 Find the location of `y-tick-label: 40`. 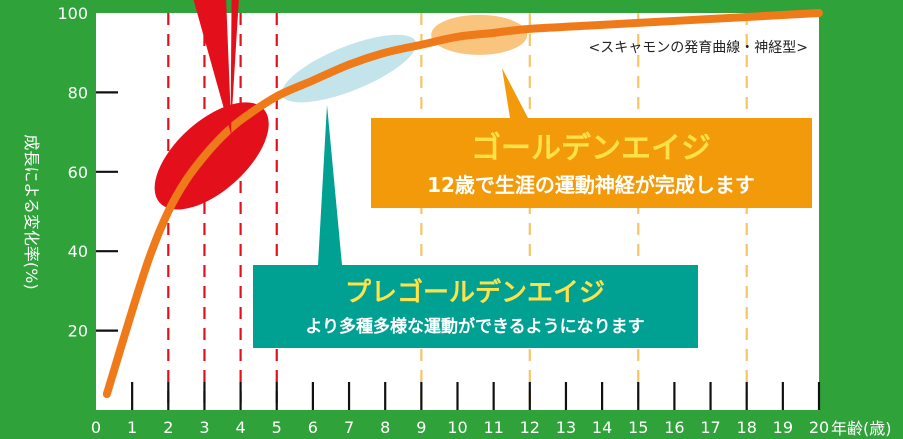

y-tick-label: 40 is located at coordinates (78, 251).